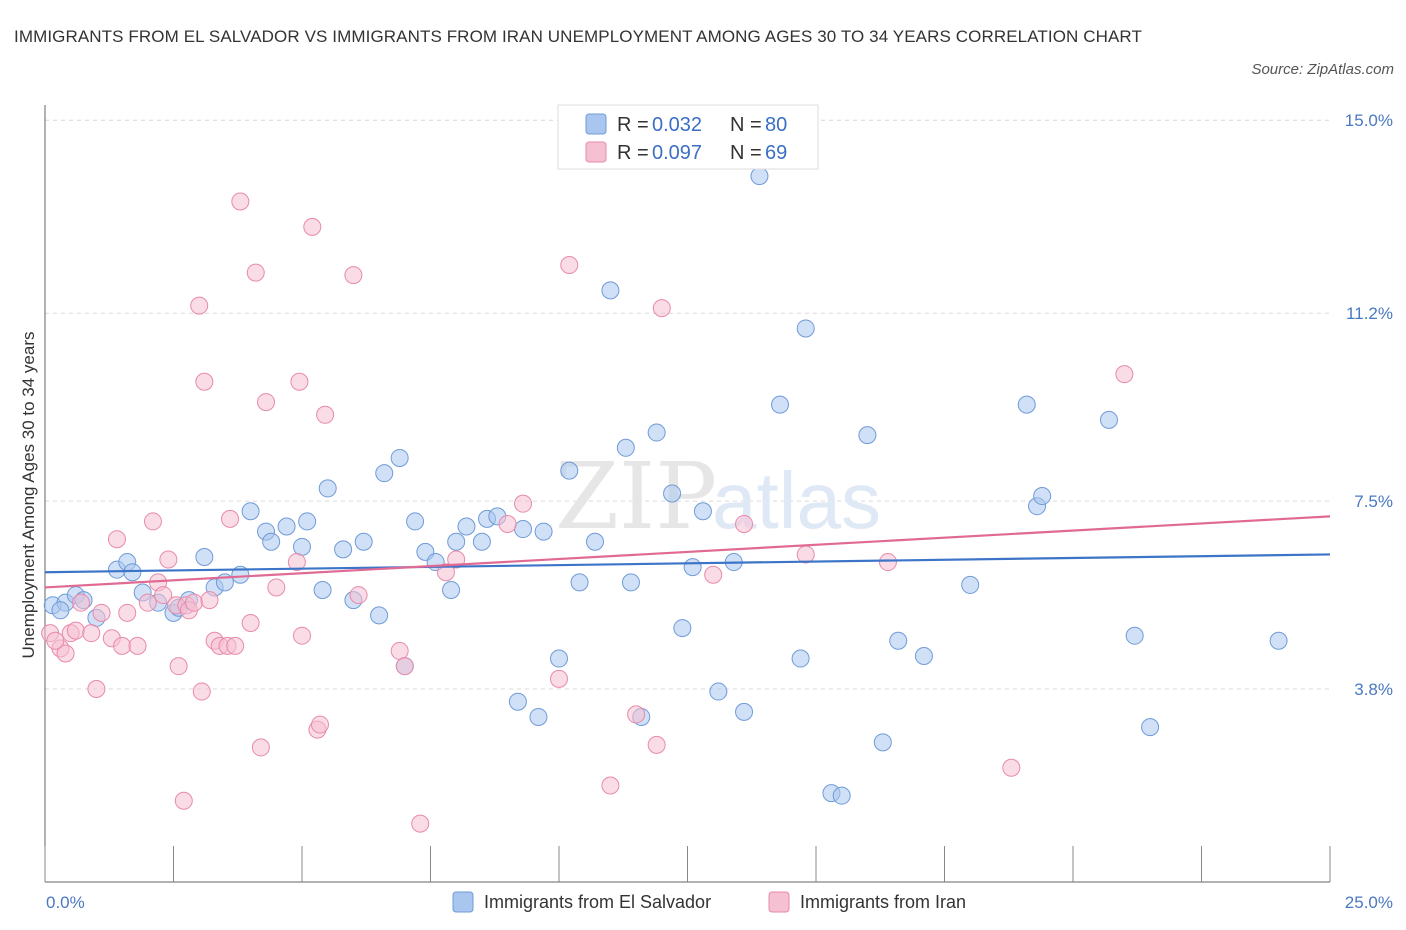 This screenshot has width=1406, height=930. Describe the element at coordinates (65, 902) in the screenshot. I see `x-tick-label-0: 0.0%` at that location.